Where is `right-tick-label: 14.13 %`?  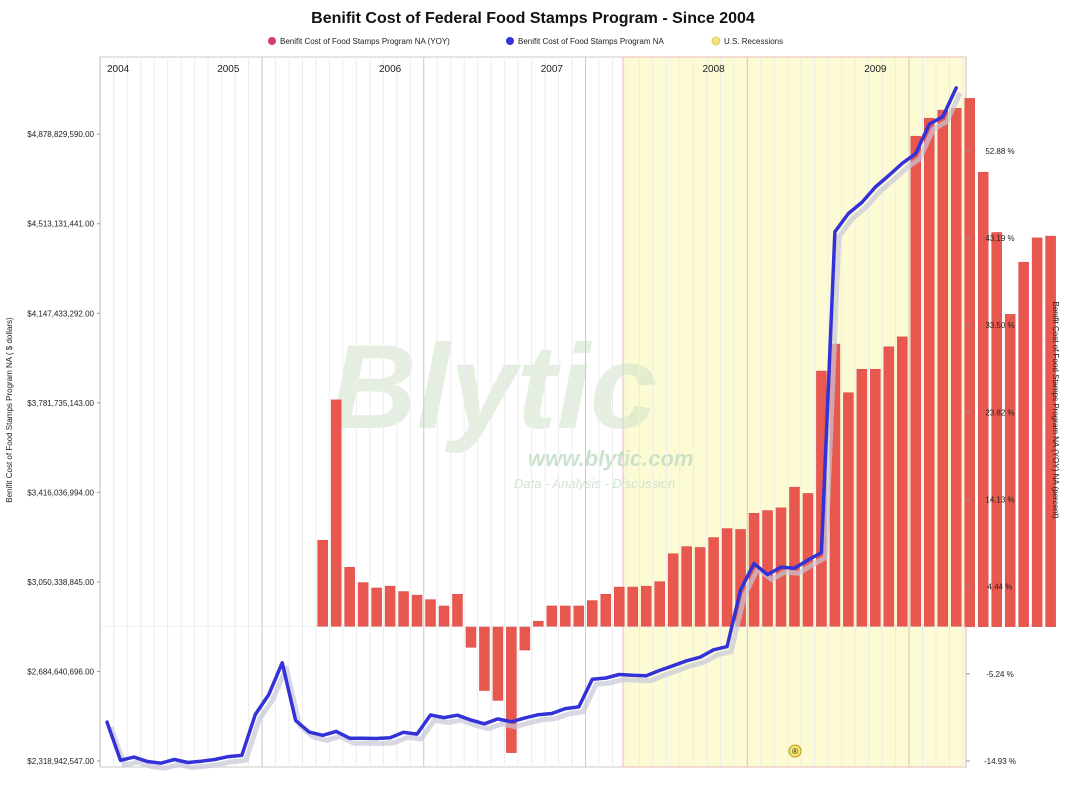
right-tick-label: 14.13 % is located at coordinates (999, 499).